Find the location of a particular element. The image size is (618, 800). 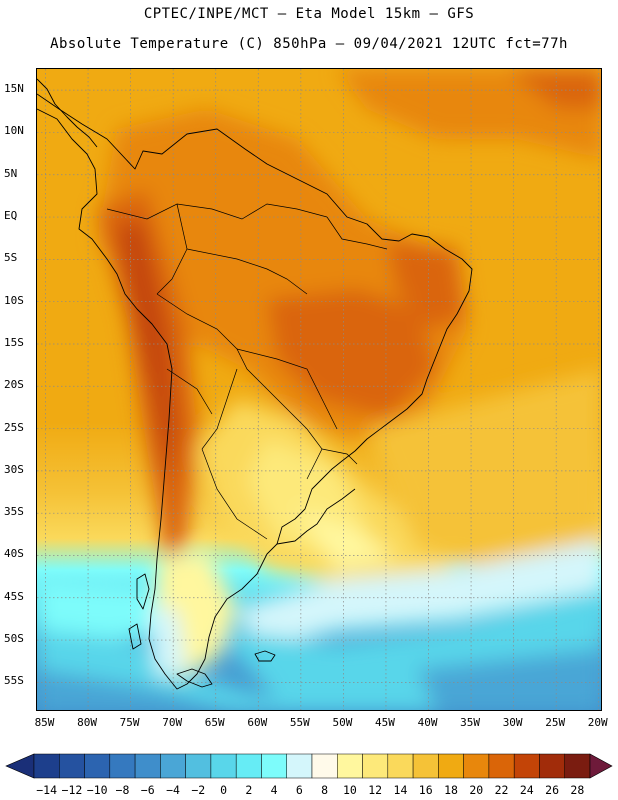

lat-tick-label: 30S is located at coordinates (14, 469).